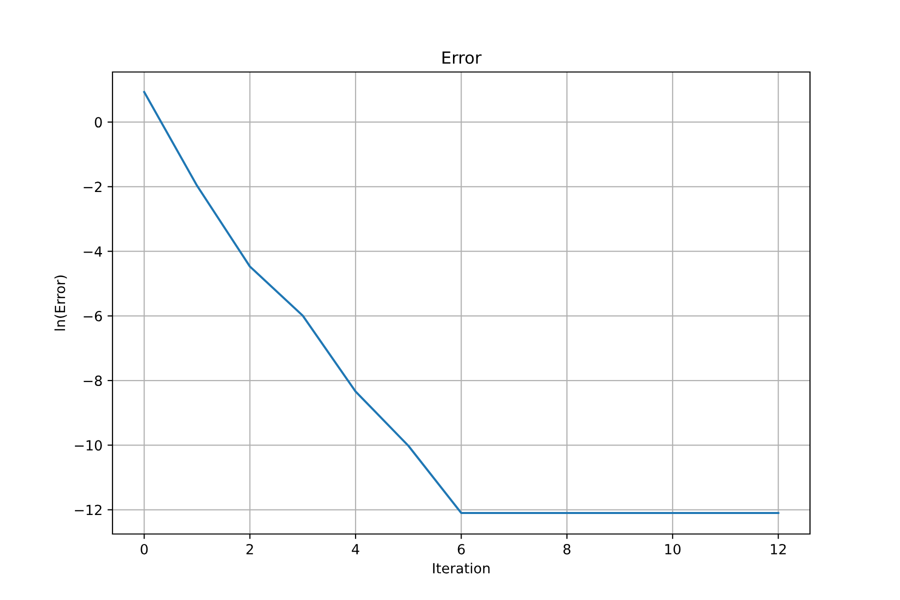 This screenshot has height=600, width=900. Describe the element at coordinates (88, 445) in the screenshot. I see `y-tick-label: −10` at that location.